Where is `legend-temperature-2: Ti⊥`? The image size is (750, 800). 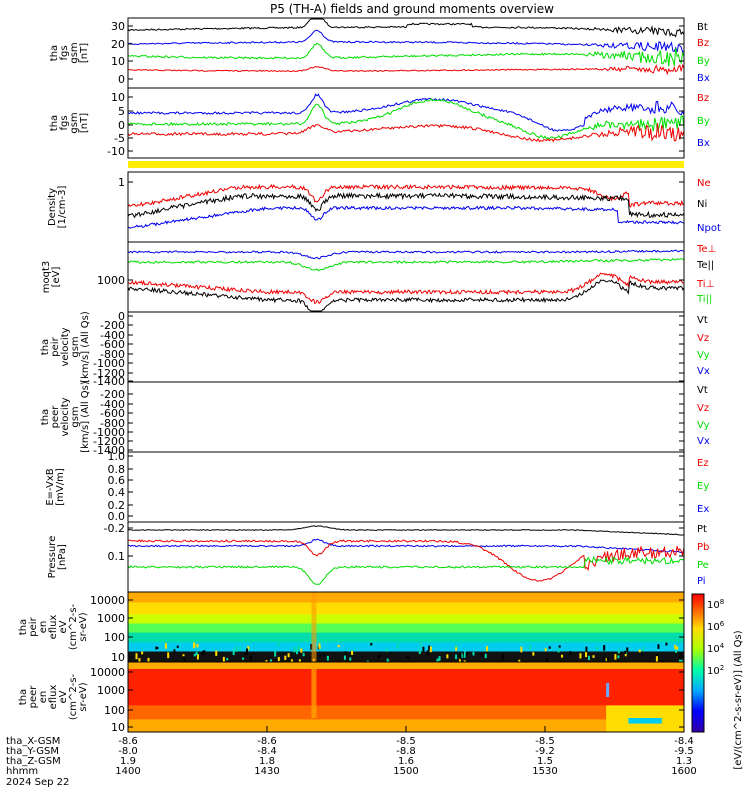
legend-temperature-2: Ti⊥ is located at coordinates (705, 284).